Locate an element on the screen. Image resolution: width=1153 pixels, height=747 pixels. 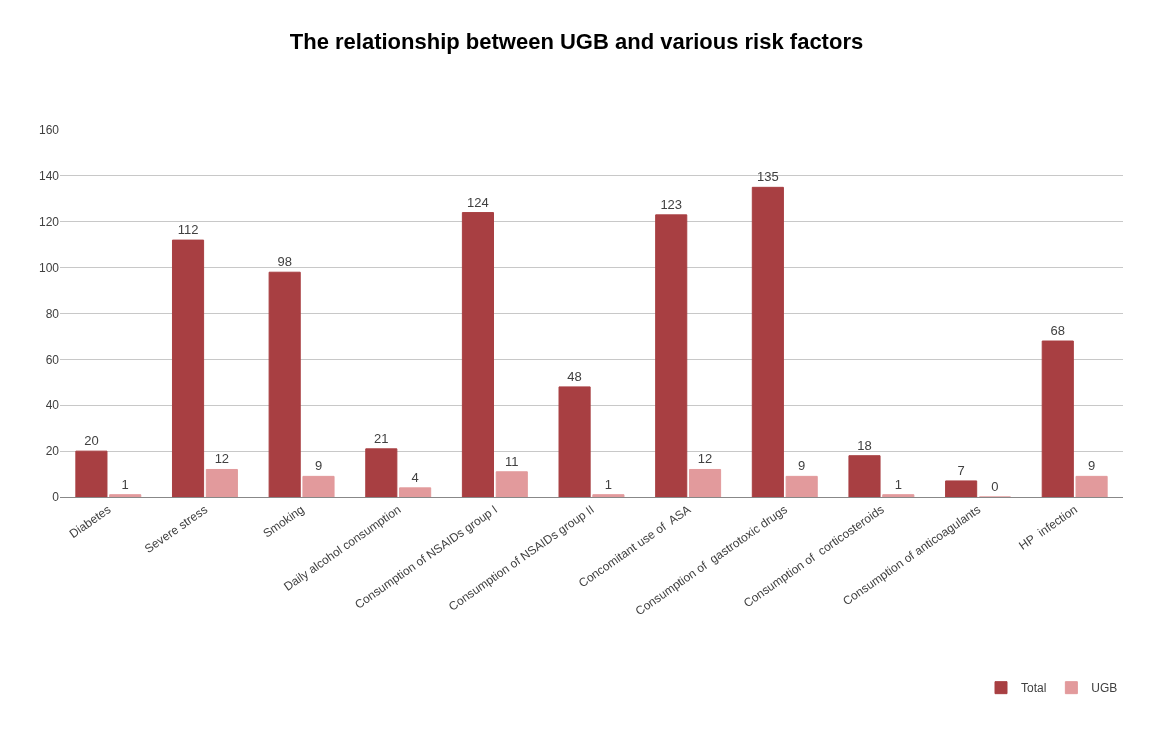
data-label: 18 is located at coordinates (864, 445).